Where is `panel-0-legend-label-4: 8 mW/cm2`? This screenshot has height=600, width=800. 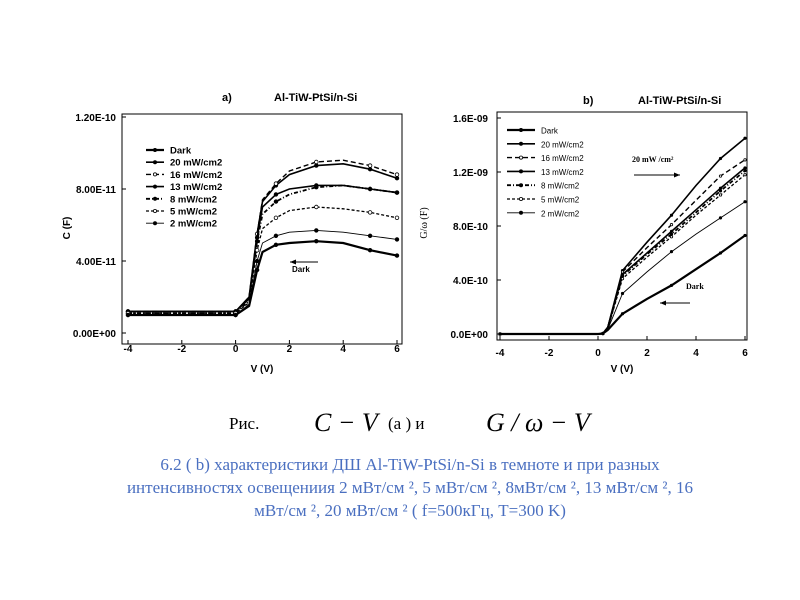
panel-0-legend-label-4: 8 mW/cm2 is located at coordinates (193, 199).